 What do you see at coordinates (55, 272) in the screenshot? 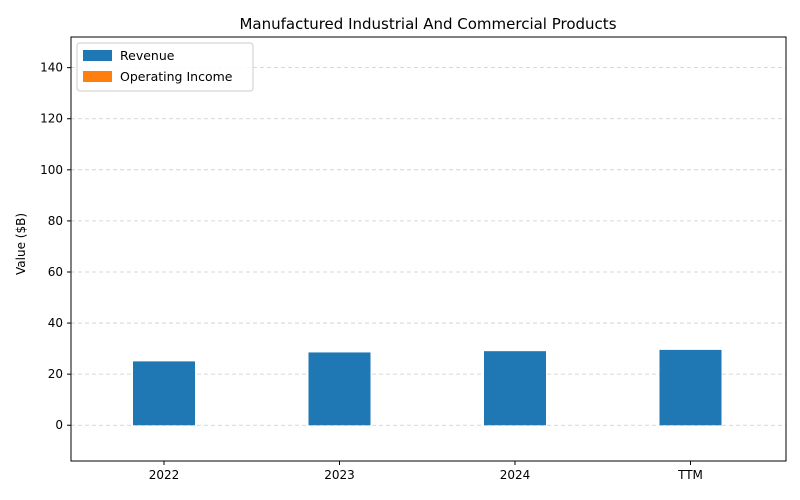
I see `y-tick-label: 60` at bounding box center [55, 272].